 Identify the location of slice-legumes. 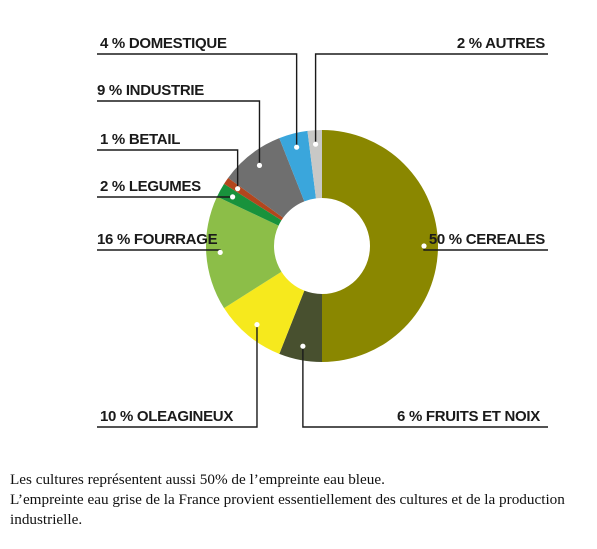
(249, 204).